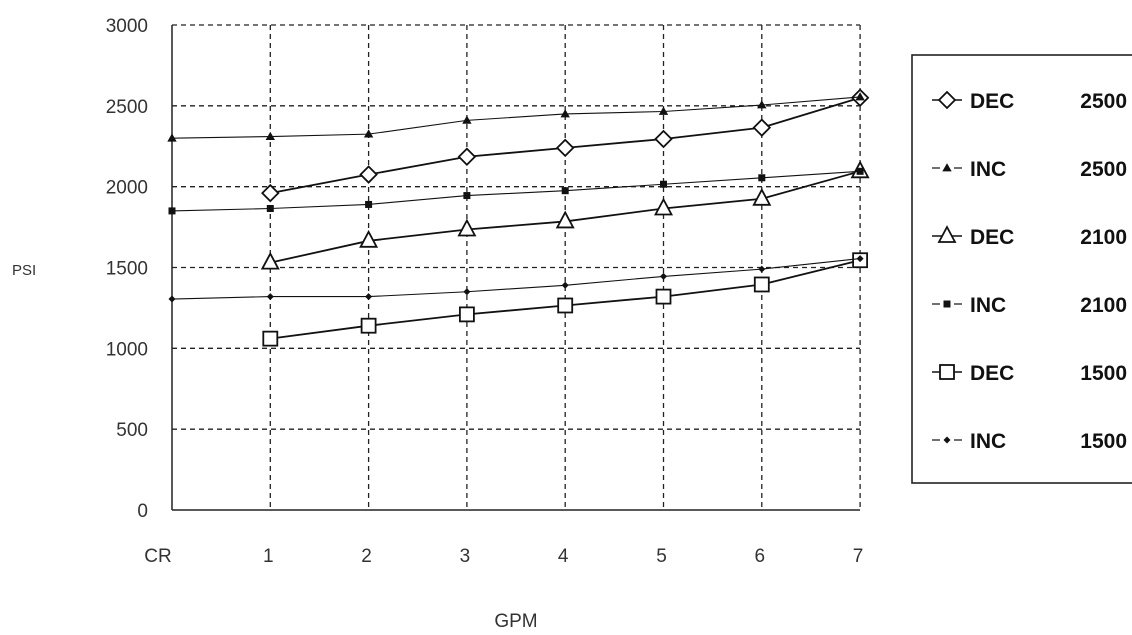  I want to click on x-axis-label: GPM, so click(515, 621).